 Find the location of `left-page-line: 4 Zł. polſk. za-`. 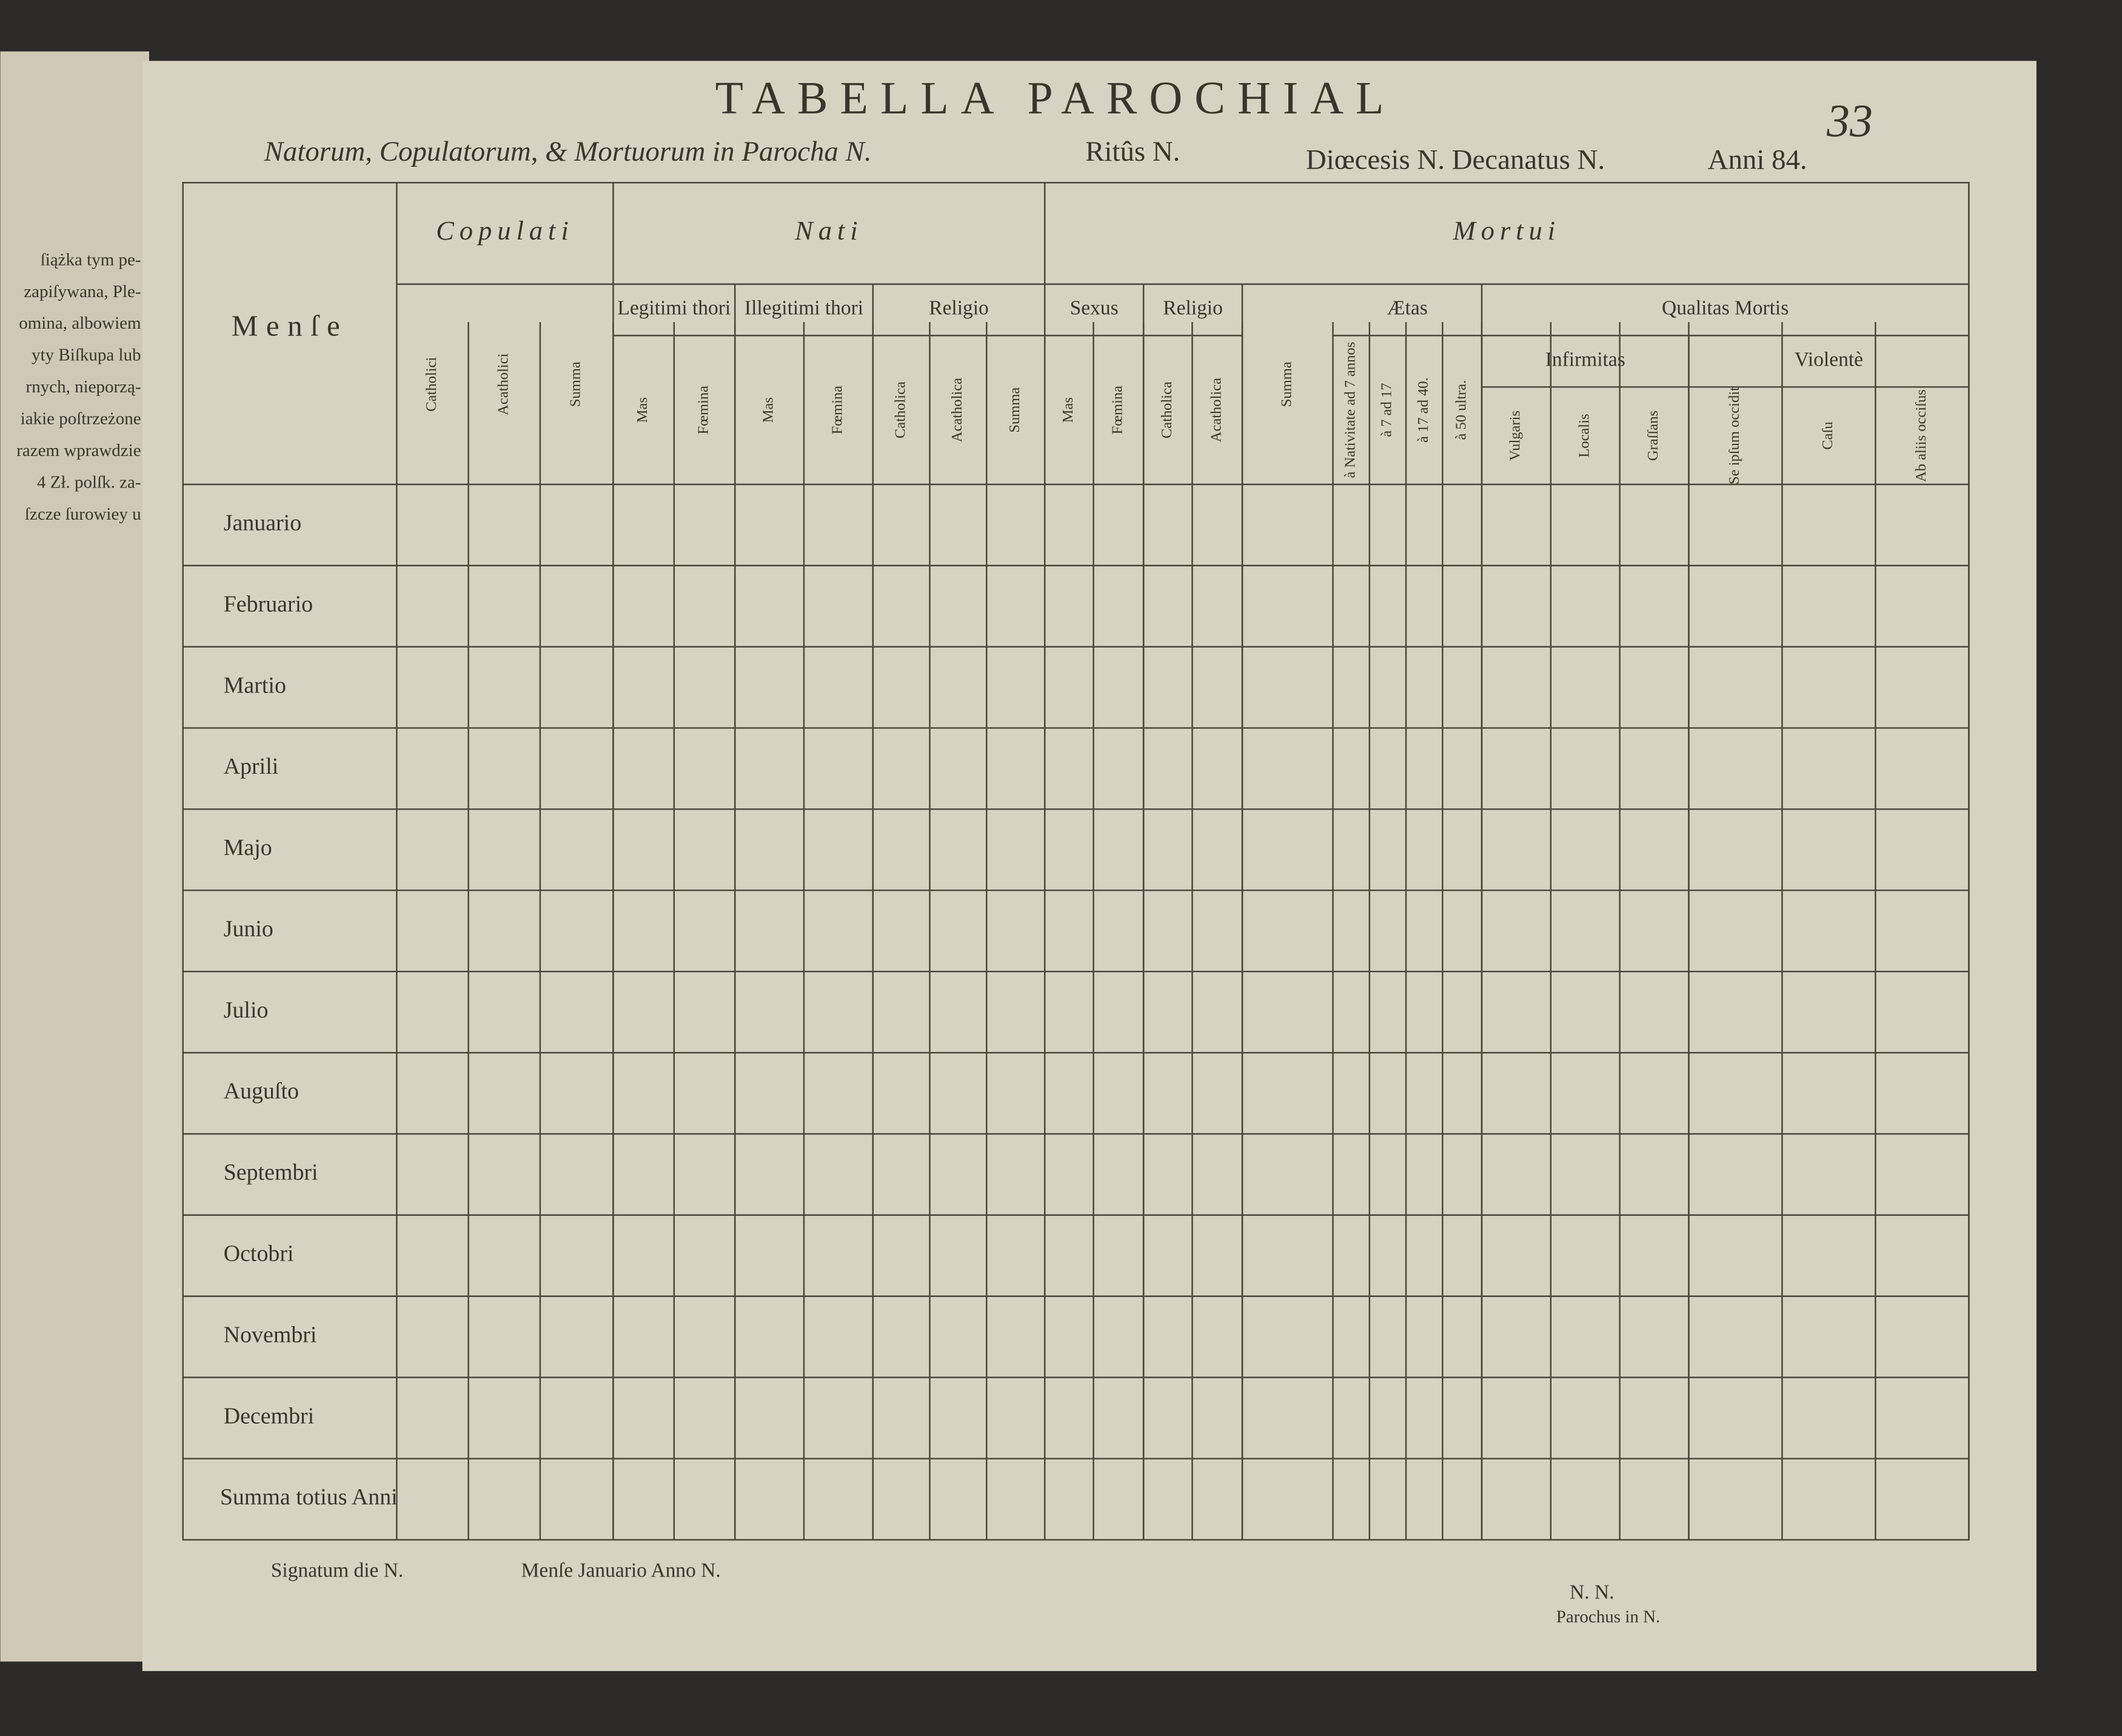

left-page-line: 4 Zł. polſk. za- is located at coordinates (89, 482).